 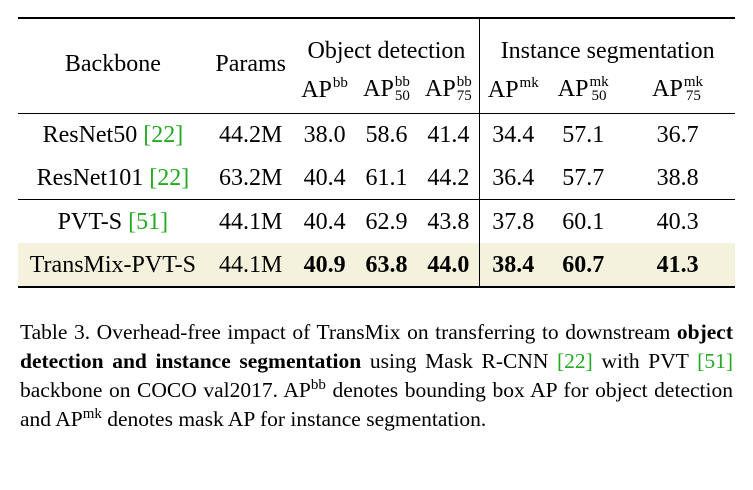 I want to click on cell-value: 41.4, so click(x=448, y=134).